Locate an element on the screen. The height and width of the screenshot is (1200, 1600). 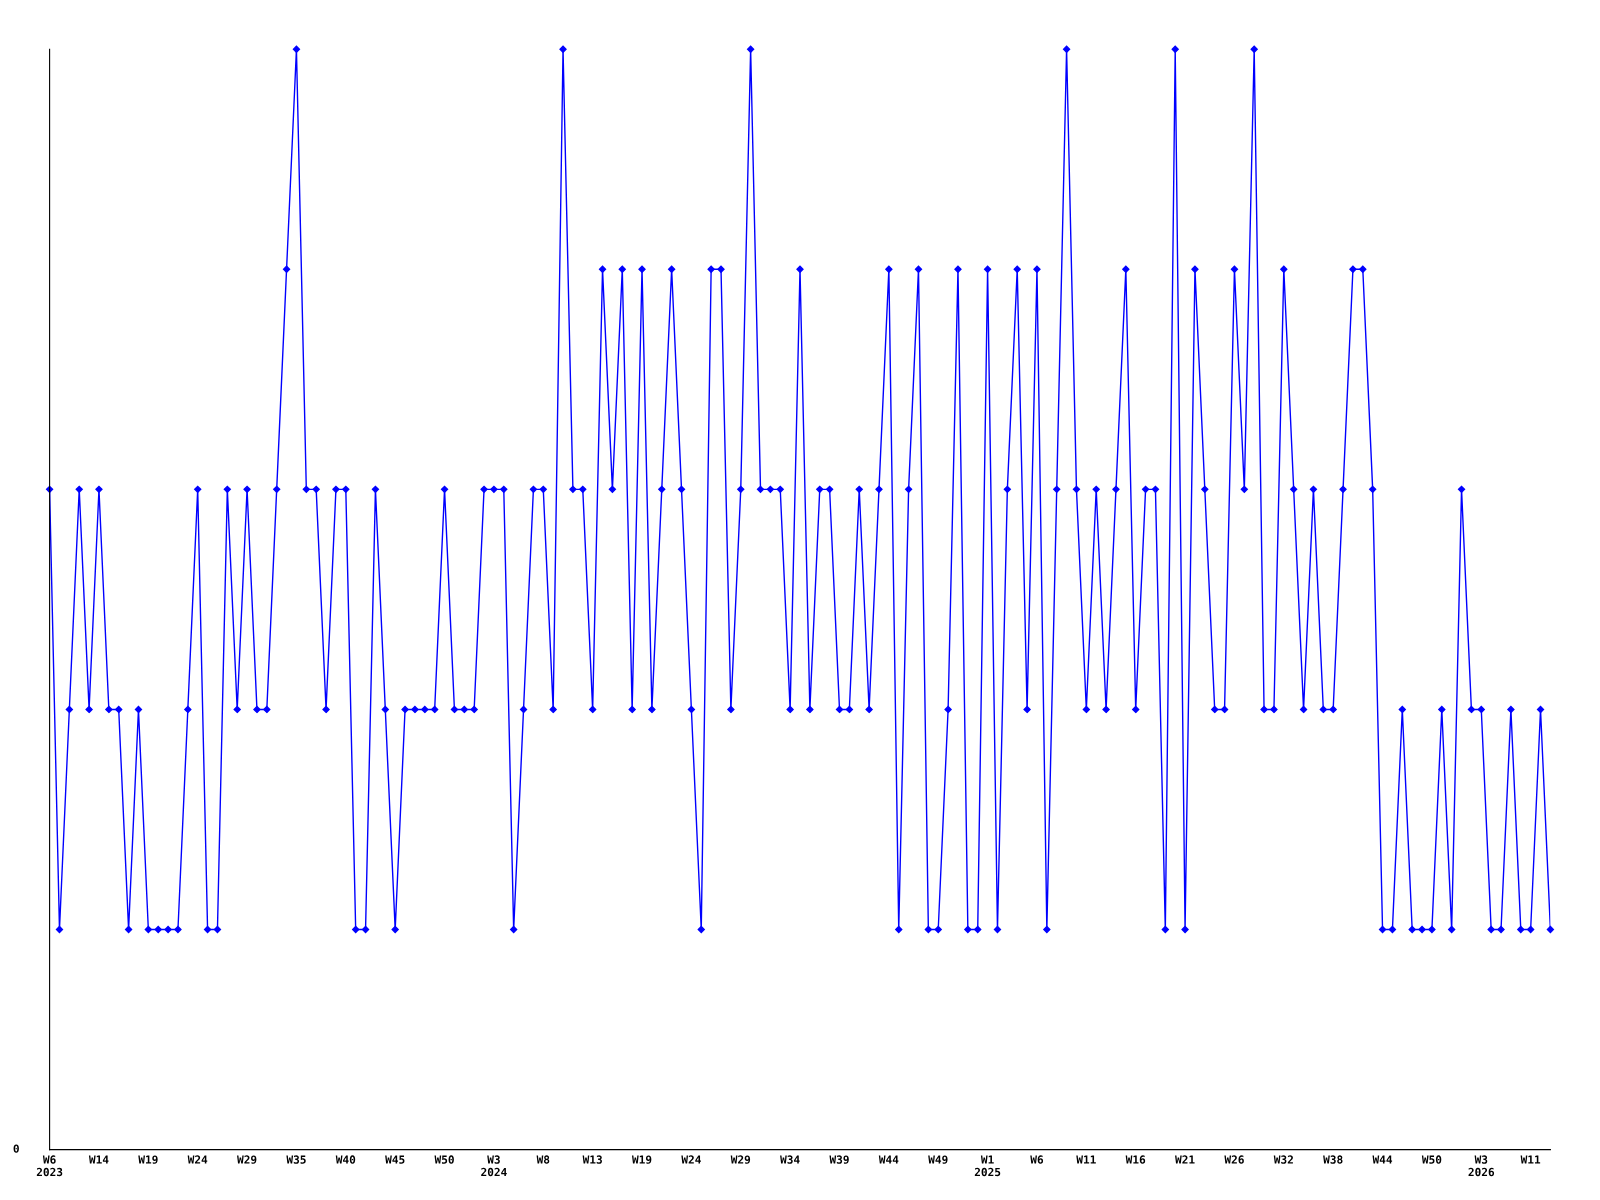
x-tick-label: W13 is located at coordinates (592, 1159).